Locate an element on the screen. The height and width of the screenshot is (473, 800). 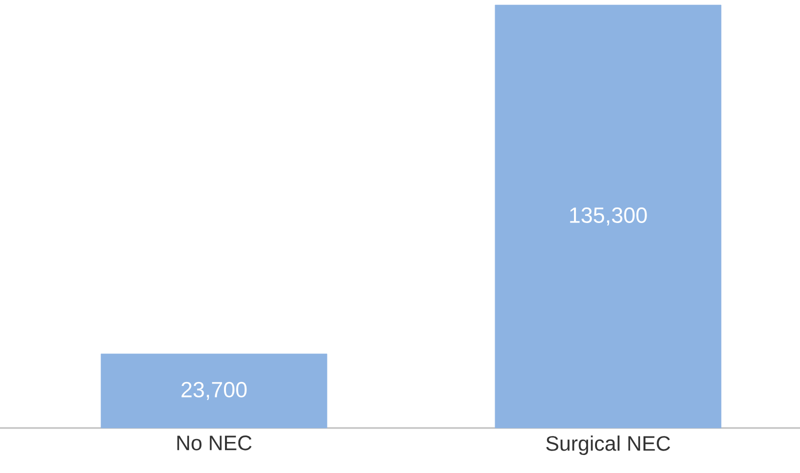
data-label: 135,300 is located at coordinates (608, 216).